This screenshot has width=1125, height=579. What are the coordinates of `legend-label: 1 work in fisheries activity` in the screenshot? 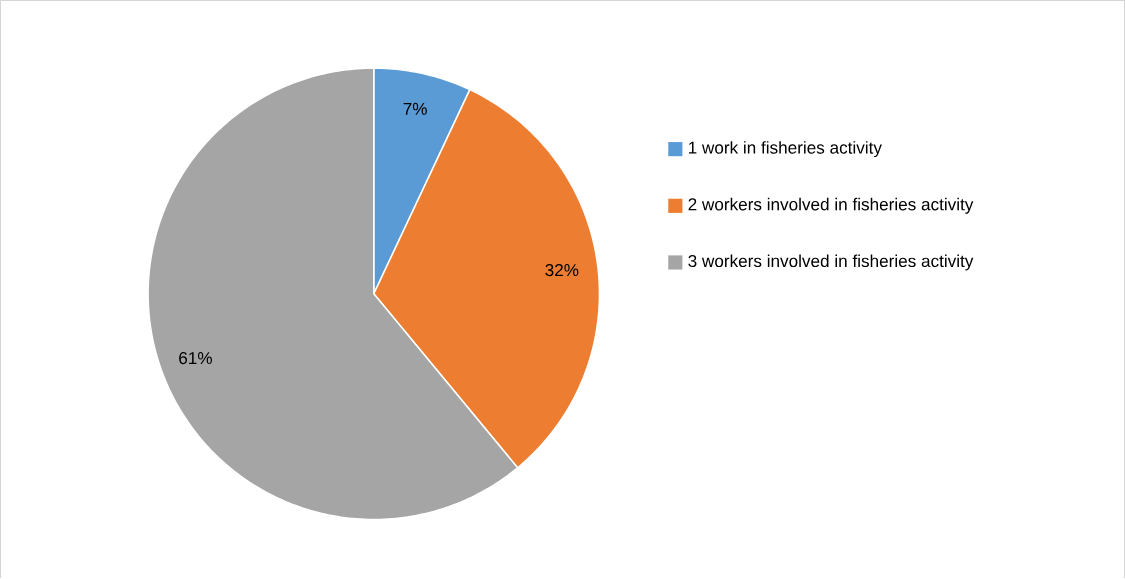 It's located at (785, 149).